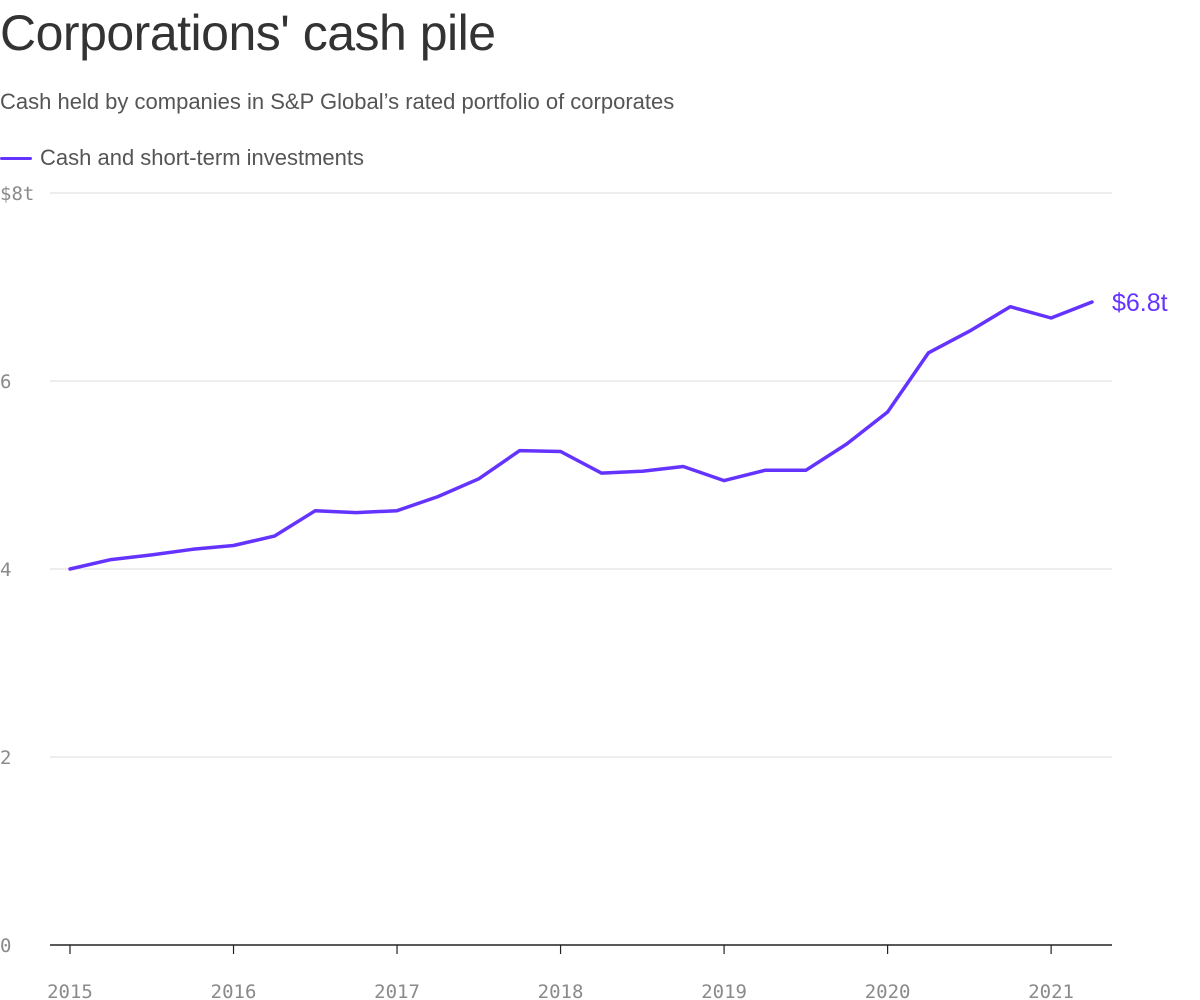  What do you see at coordinates (202, 157) in the screenshot?
I see `legend-label: Cash and short-term investments` at bounding box center [202, 157].